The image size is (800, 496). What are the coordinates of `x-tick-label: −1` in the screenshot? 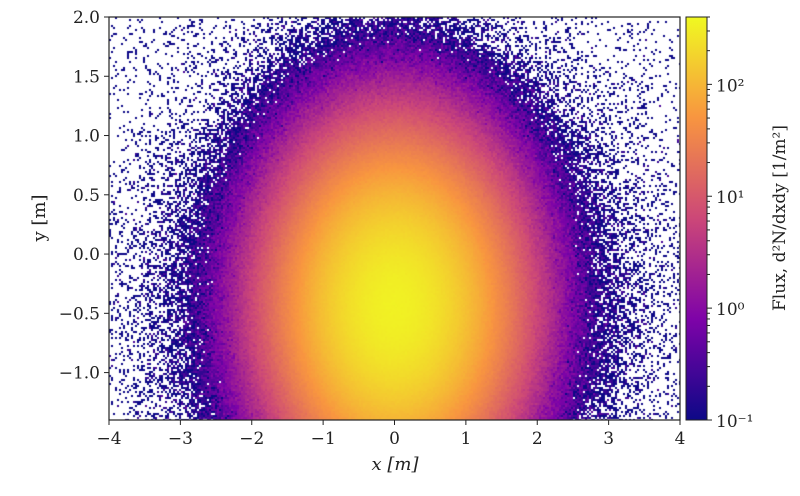 It's located at (323, 439).